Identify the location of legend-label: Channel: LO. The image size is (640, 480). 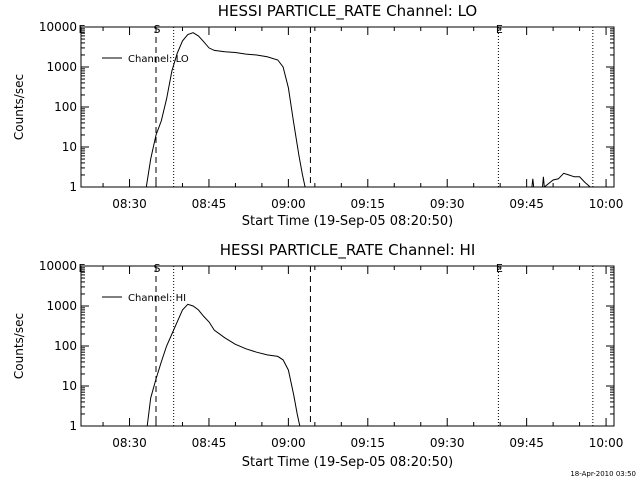
(158, 59).